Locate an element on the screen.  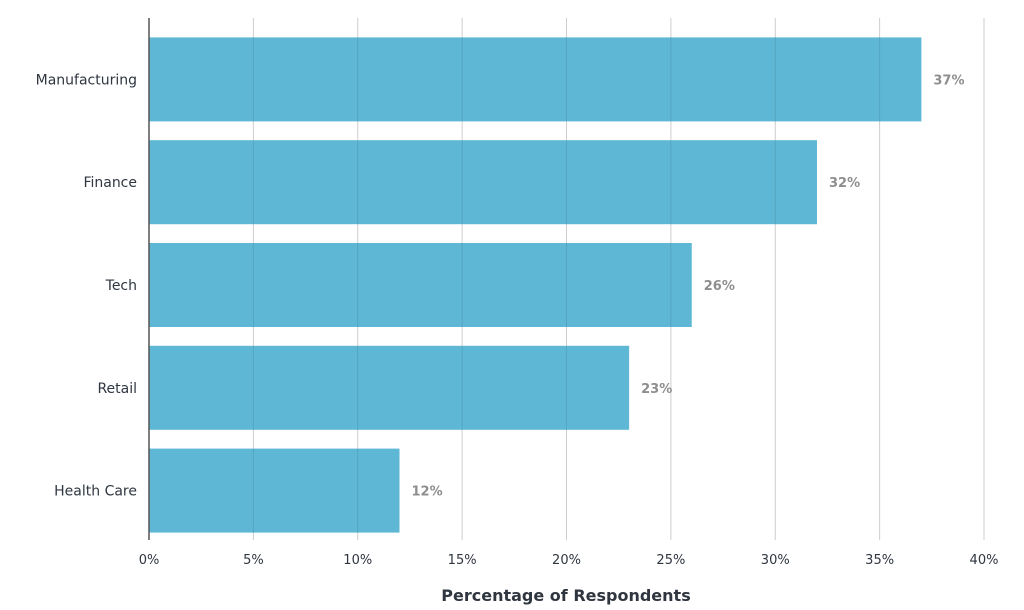
x-tick-label: 25% is located at coordinates (670, 560).